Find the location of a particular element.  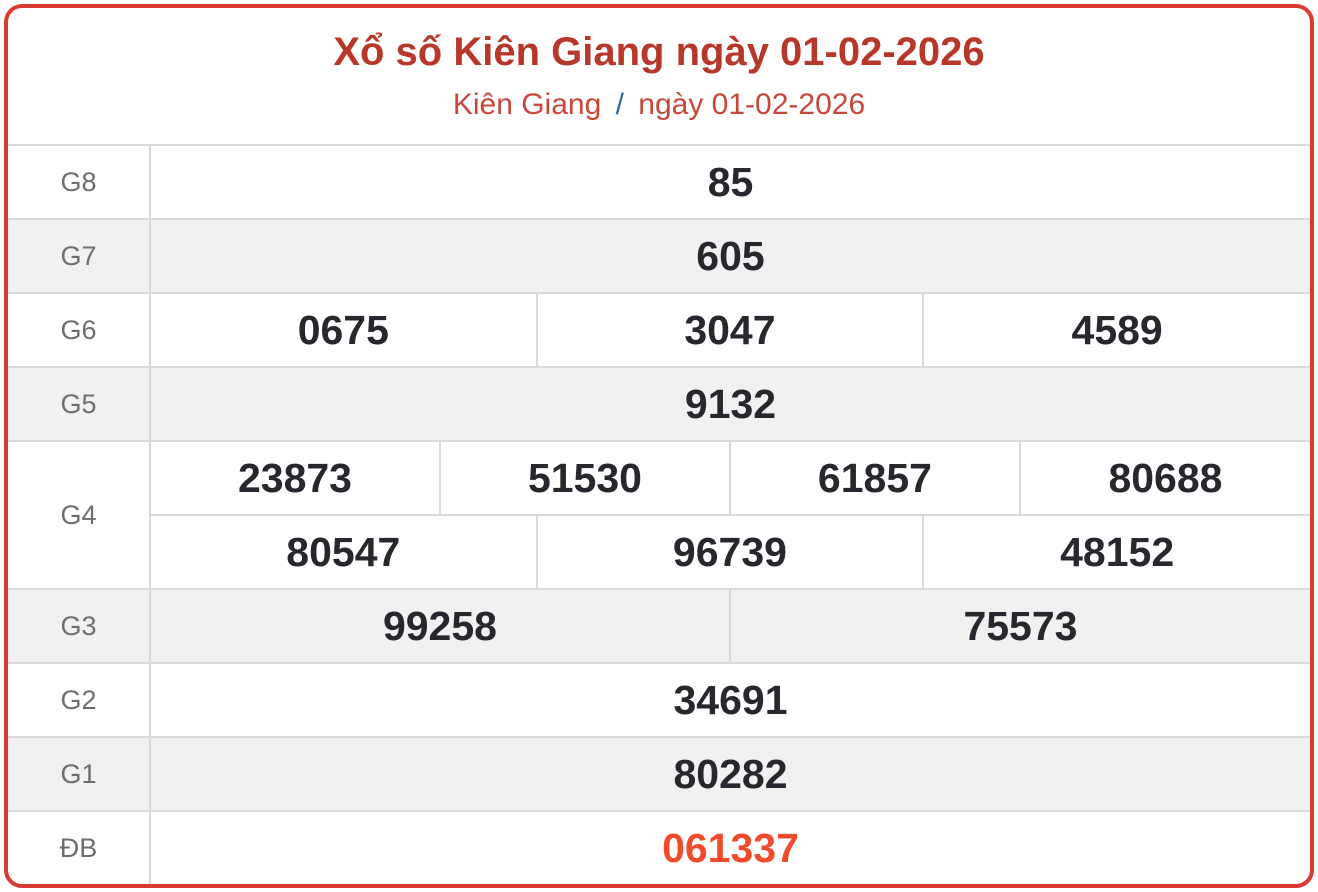

prize-value: 80547 is located at coordinates (343, 551).